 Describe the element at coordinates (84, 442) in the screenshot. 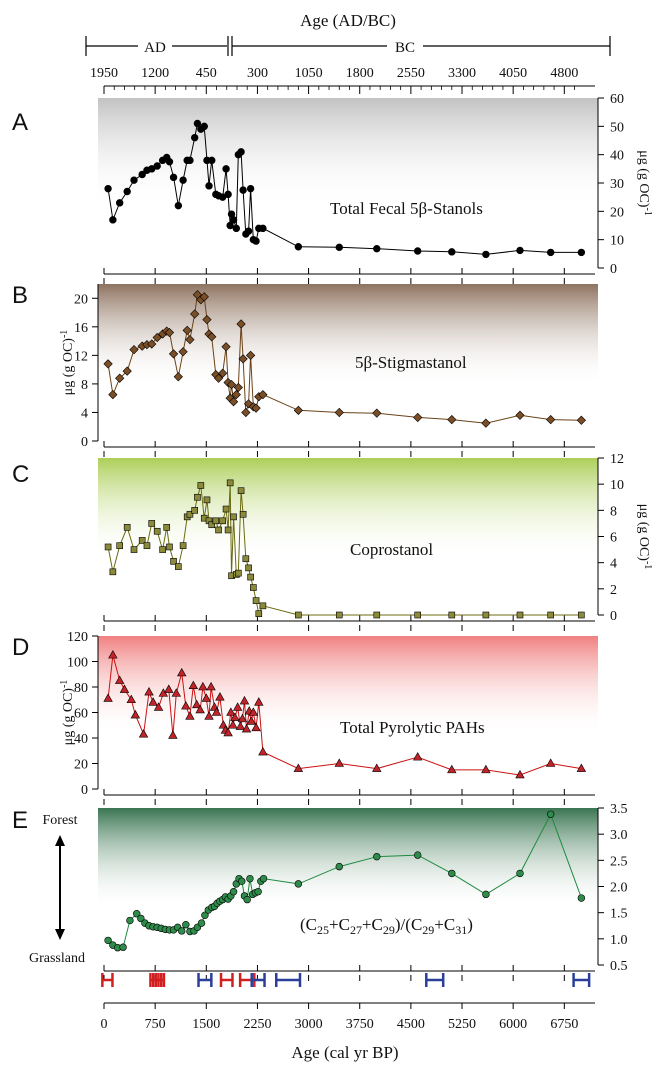

I see `y-tick-label: 0` at that location.